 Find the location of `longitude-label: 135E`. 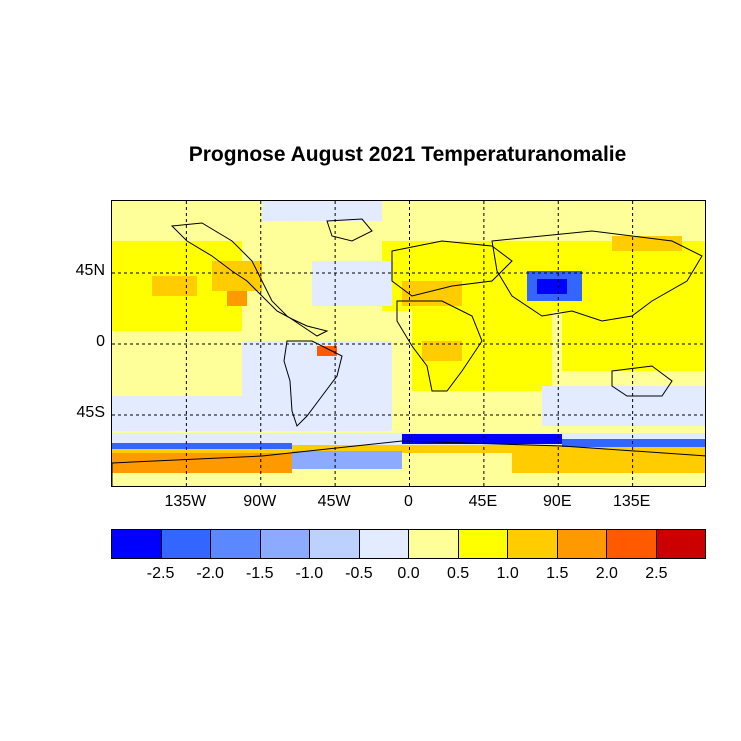

longitude-label: 135E is located at coordinates (631, 501).